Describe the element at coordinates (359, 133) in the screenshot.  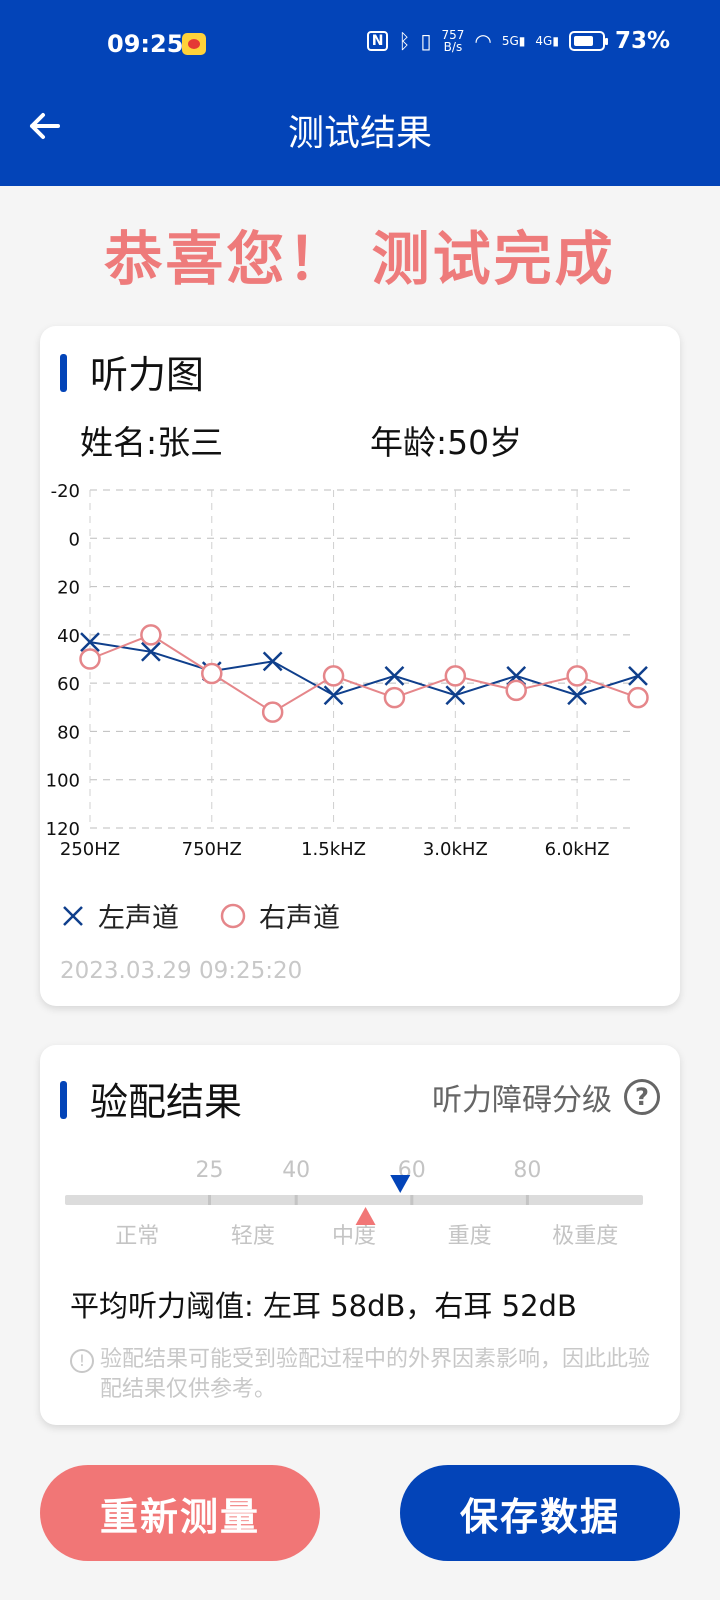
I see `page-title: 测试结果` at that location.